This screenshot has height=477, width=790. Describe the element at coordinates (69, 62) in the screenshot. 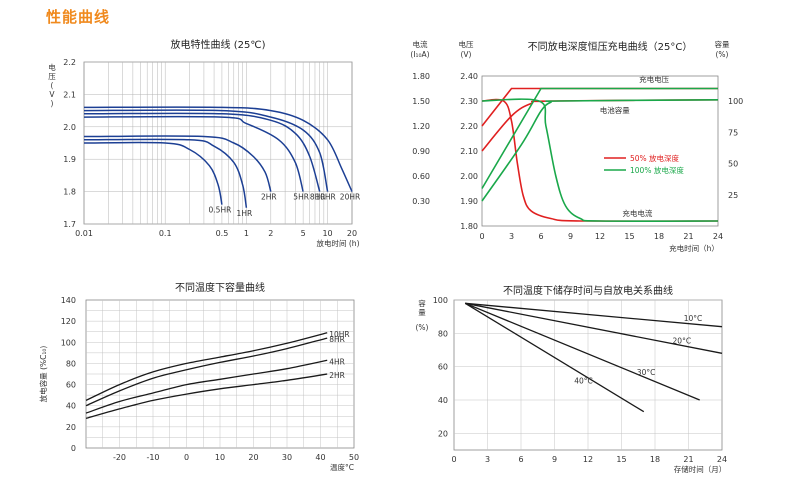

I see `y-tick-label: 2.2` at that location.